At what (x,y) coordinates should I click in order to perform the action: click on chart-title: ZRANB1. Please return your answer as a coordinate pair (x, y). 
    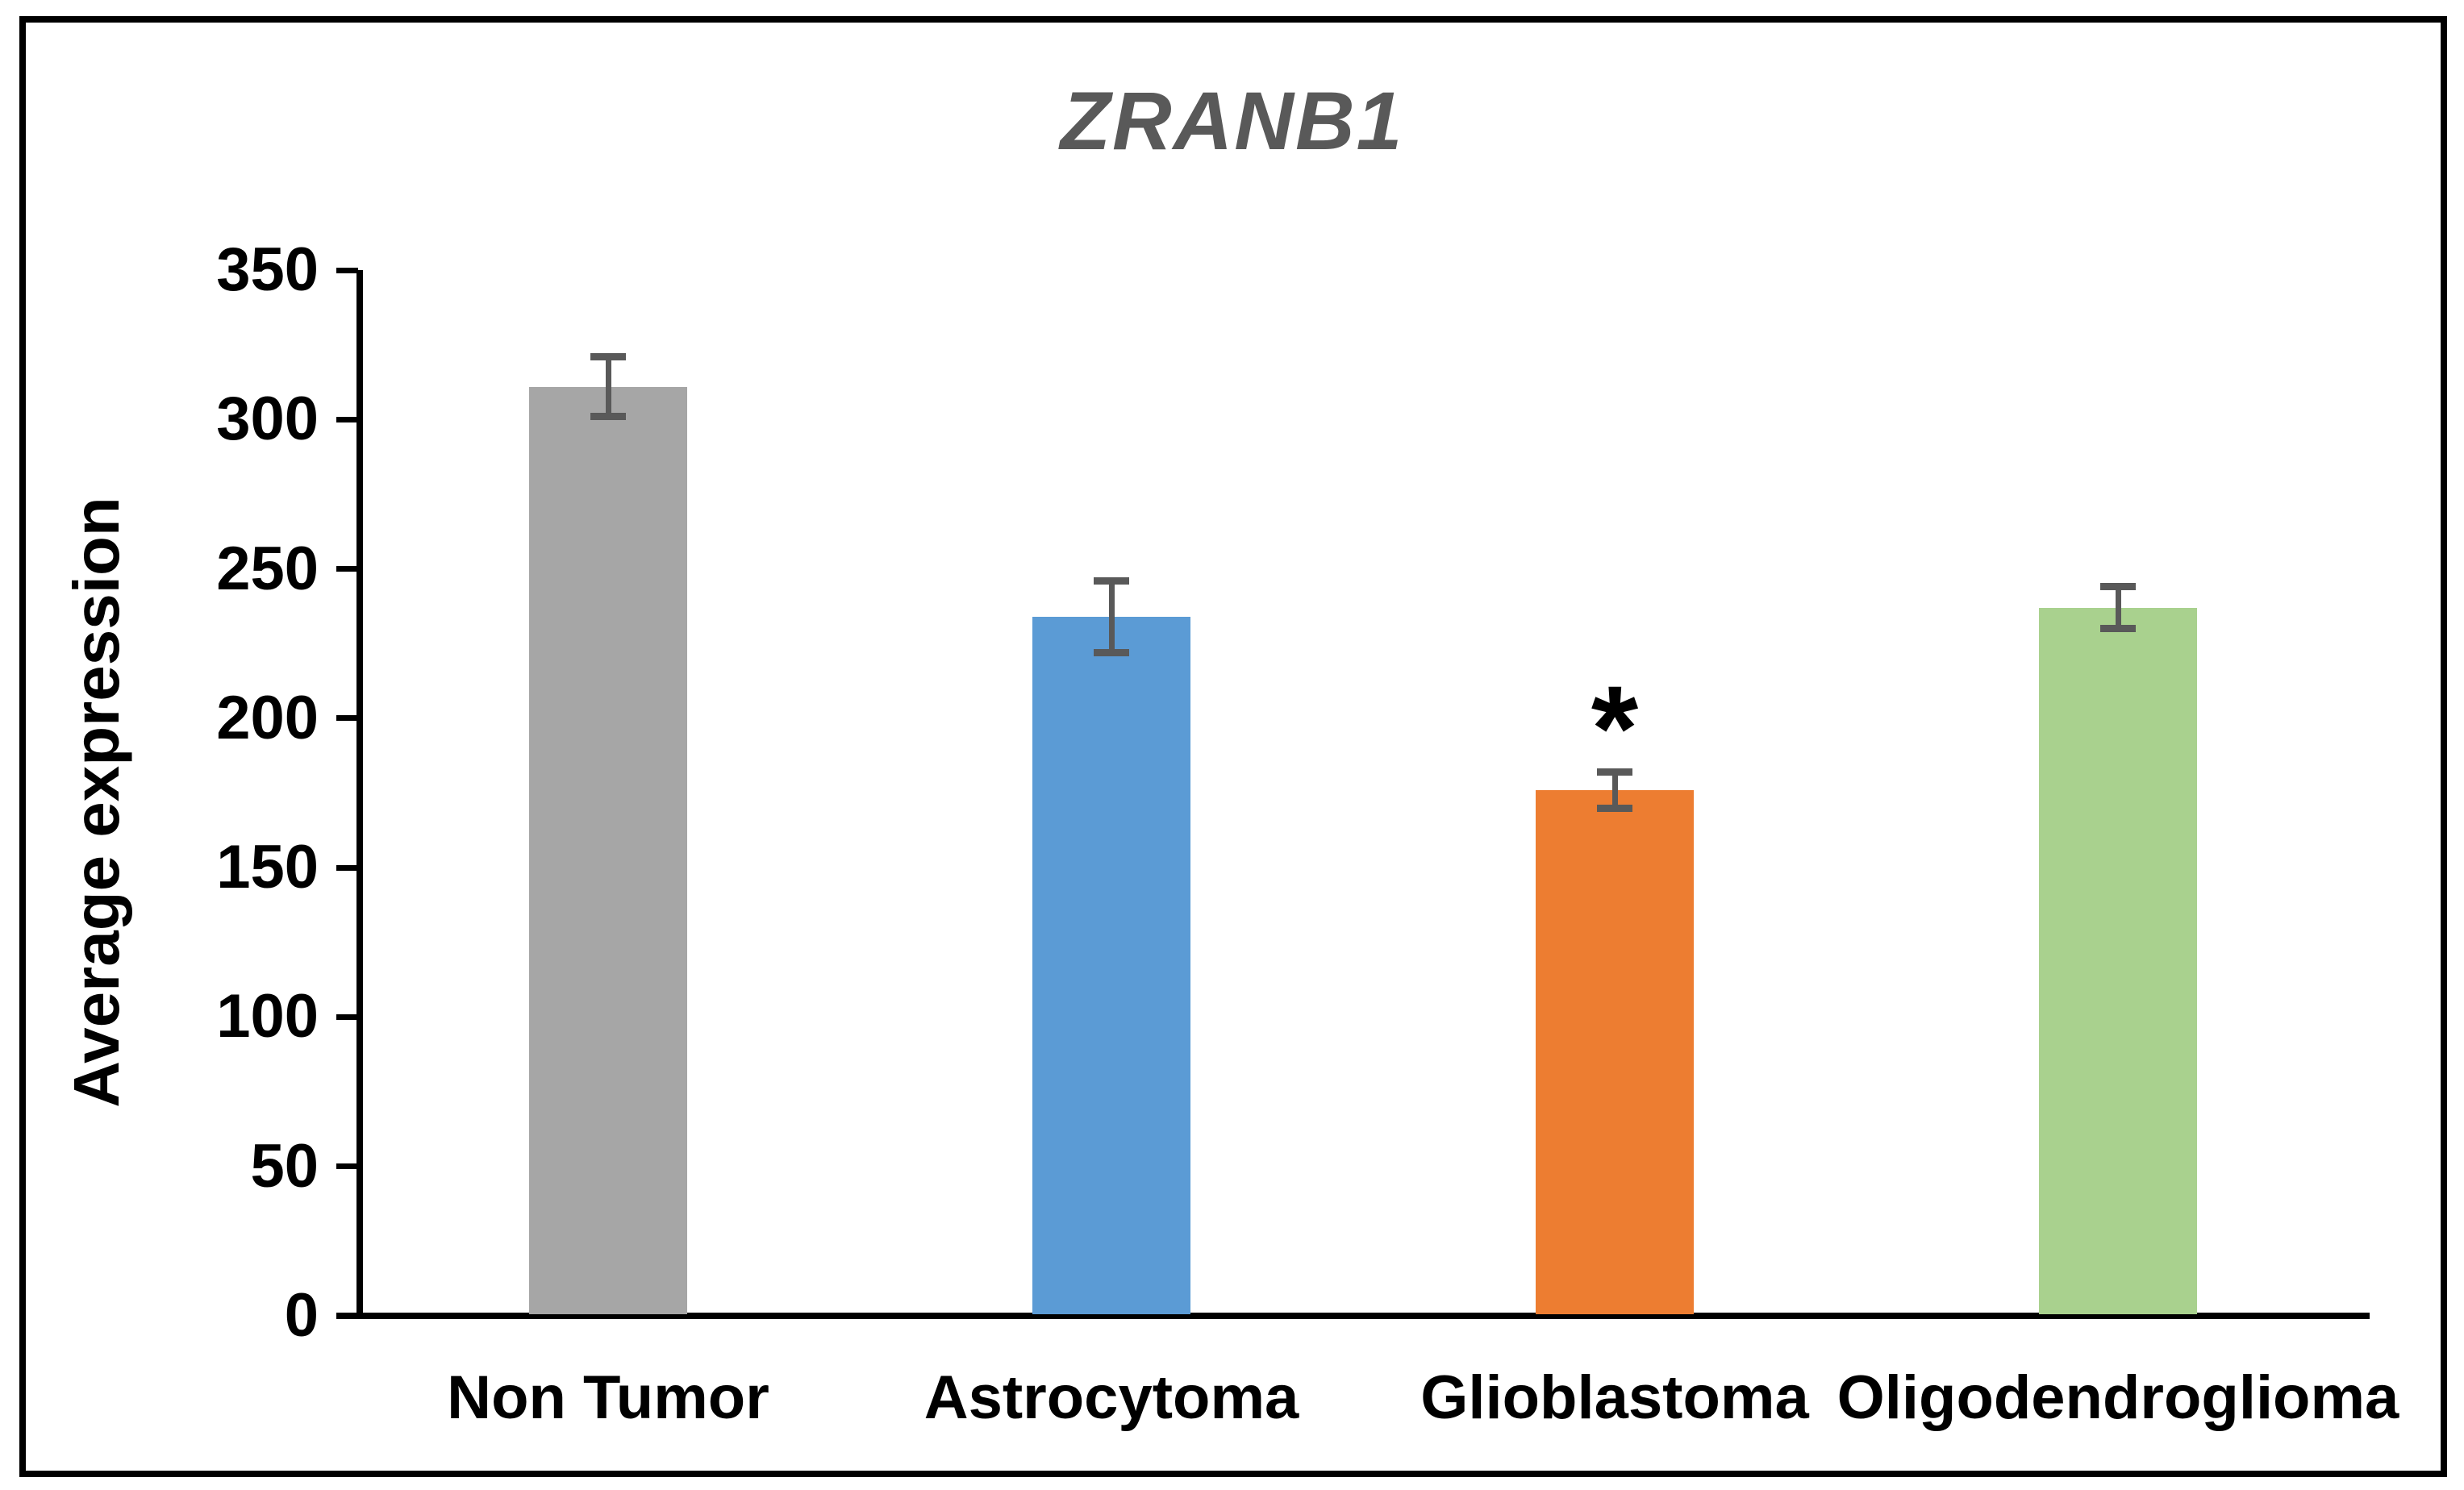
    Looking at the image, I should click on (1232, 121).